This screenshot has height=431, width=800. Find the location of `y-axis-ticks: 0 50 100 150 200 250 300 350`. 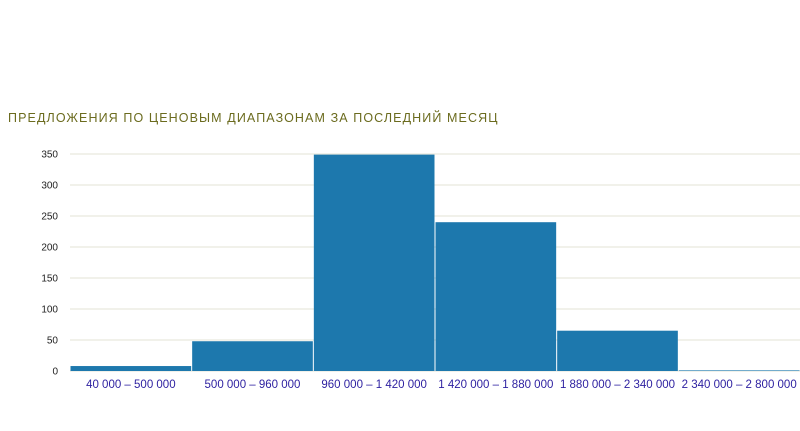

y-axis-ticks: 0 50 100 150 200 250 300 350 is located at coordinates (49, 264).